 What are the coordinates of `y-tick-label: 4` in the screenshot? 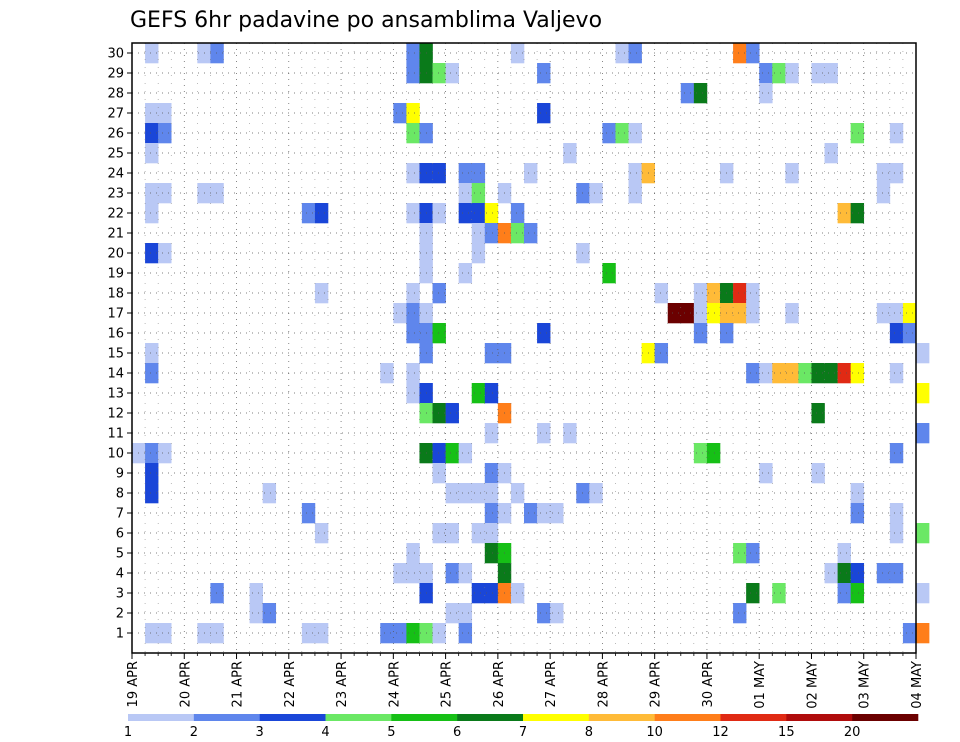 It's located at (120, 574).